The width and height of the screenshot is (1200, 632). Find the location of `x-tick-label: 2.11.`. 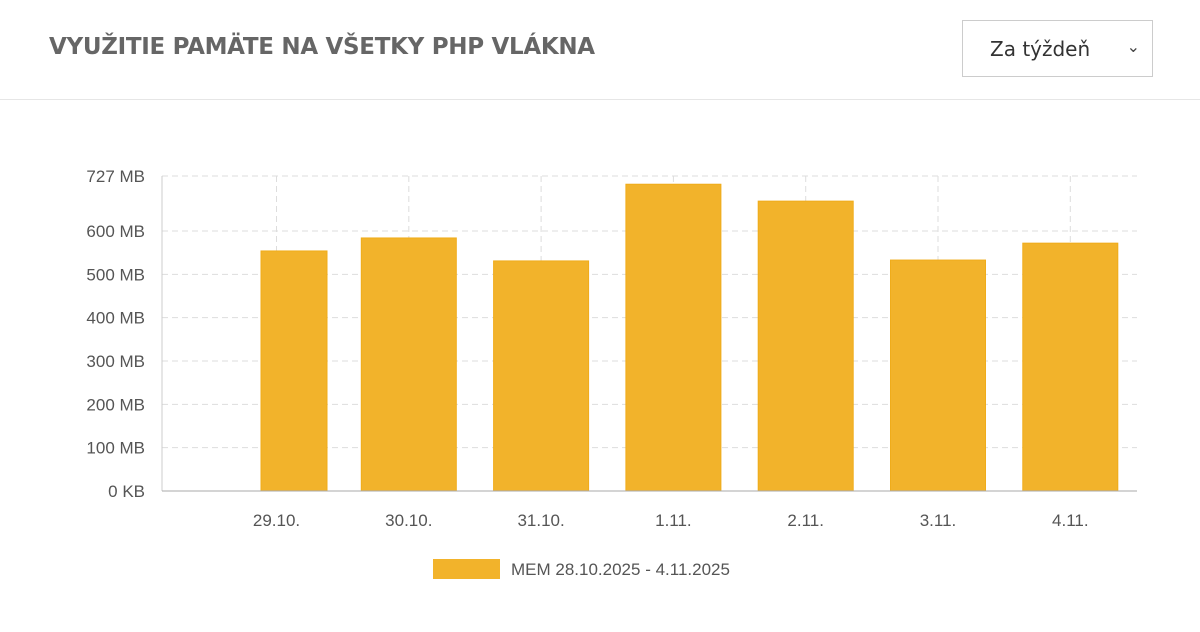

x-tick-label: 2.11. is located at coordinates (805, 520).